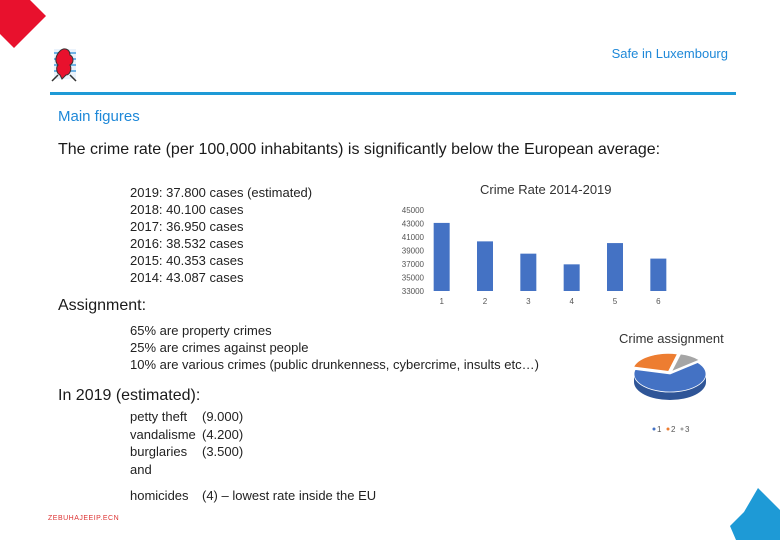 This screenshot has width=780, height=540. I want to click on y-tick-label: 39000, so click(413, 251).